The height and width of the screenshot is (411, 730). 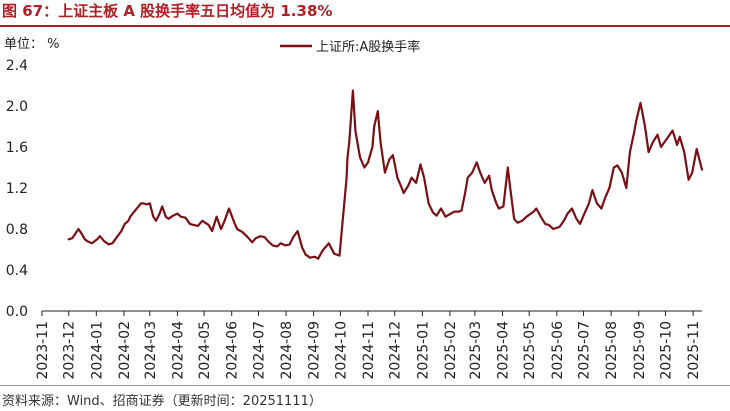 What do you see at coordinates (17, 312) in the screenshot?
I see `y-tick-label: 0.0` at bounding box center [17, 312].